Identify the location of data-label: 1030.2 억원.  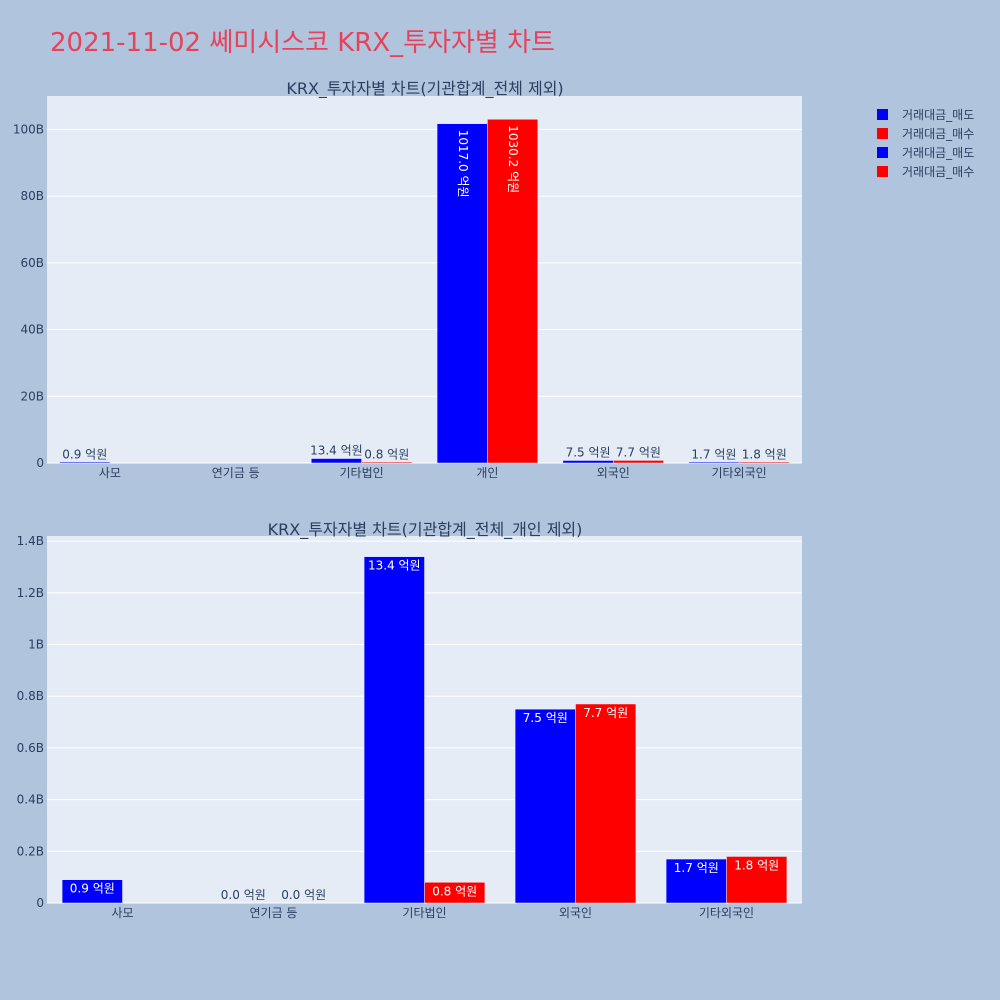
(513, 159).